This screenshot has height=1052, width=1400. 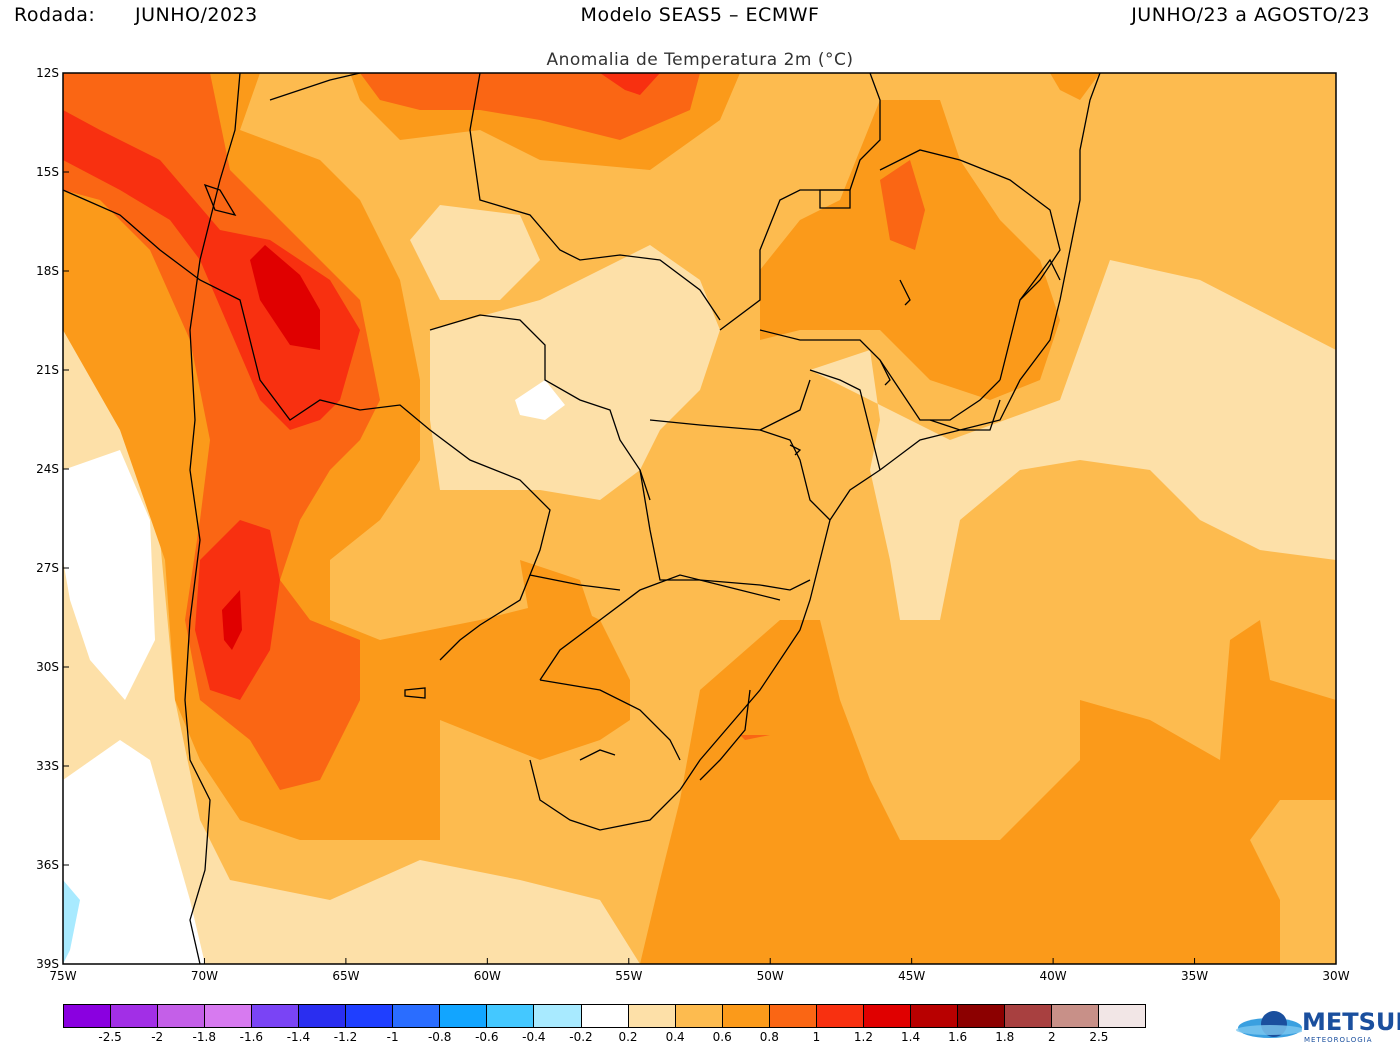 What do you see at coordinates (1351, 1022) in the screenshot?
I see `logo-name: METSUL` at bounding box center [1351, 1022].